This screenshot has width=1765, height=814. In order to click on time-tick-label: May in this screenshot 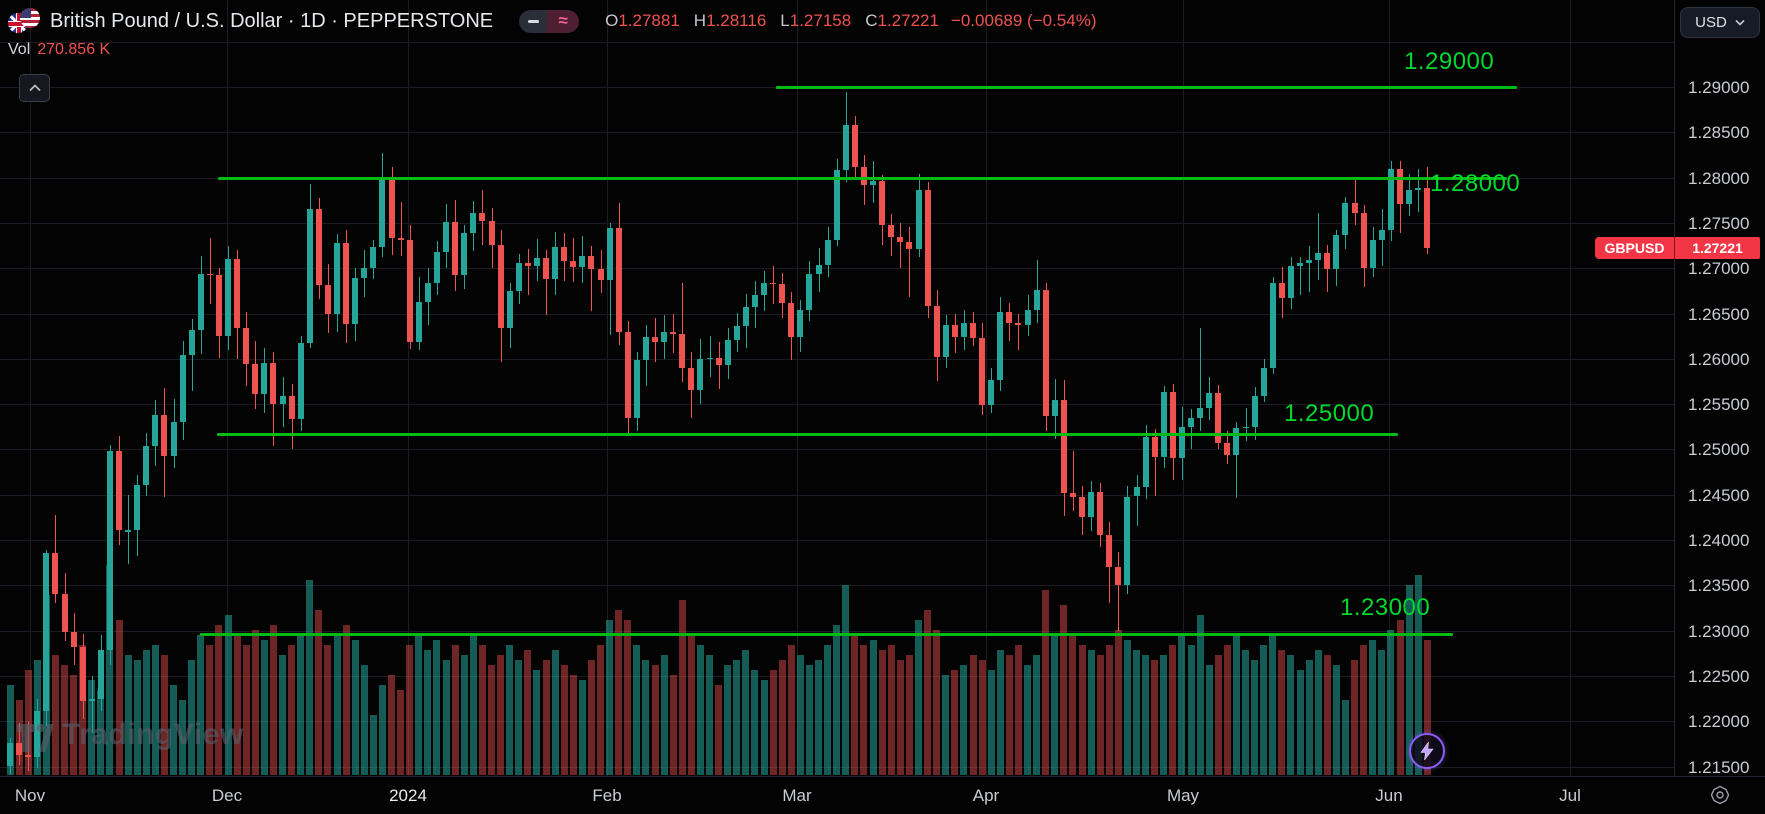, I will do `click(1183, 795)`.